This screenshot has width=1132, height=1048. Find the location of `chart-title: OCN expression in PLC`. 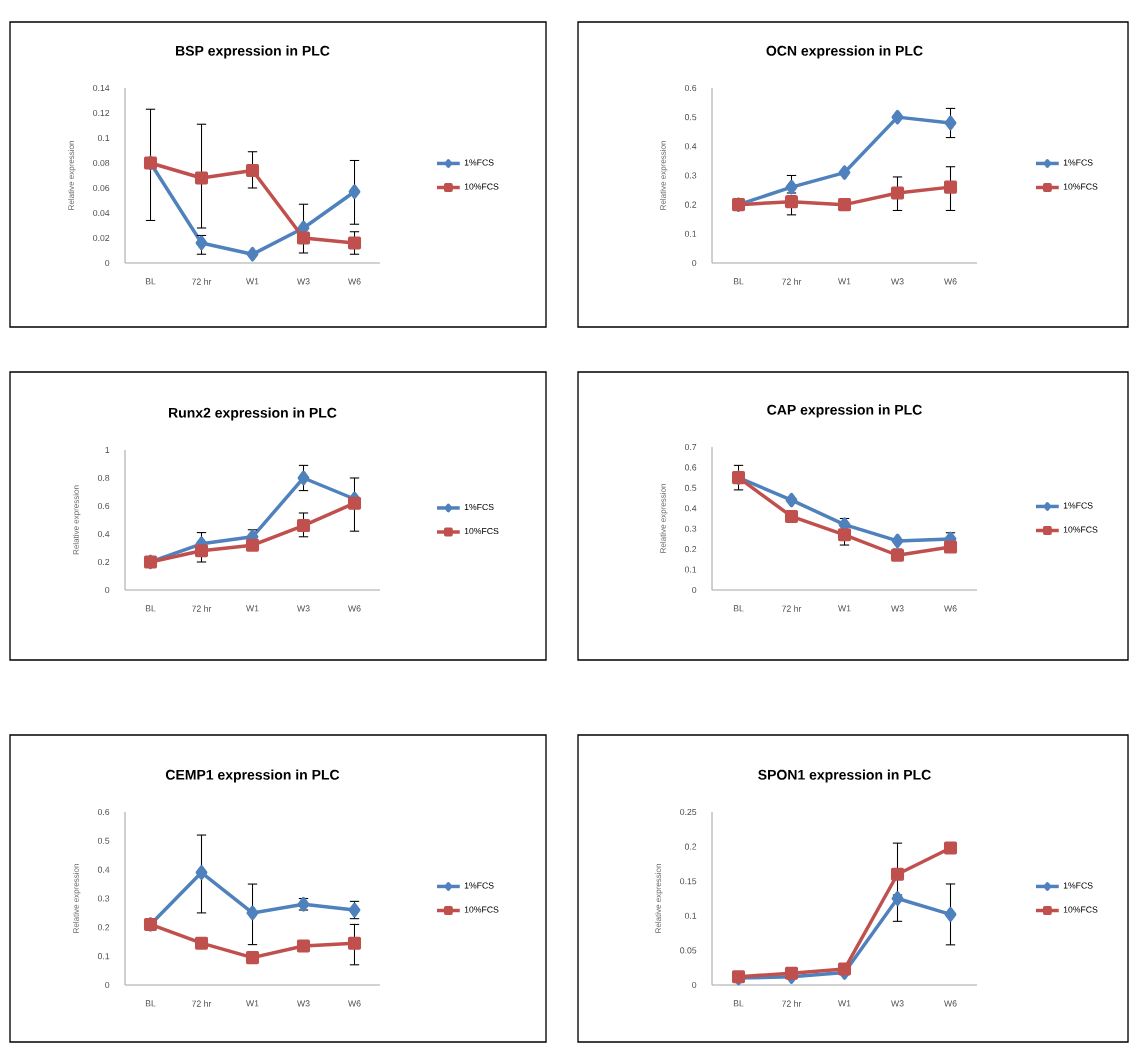

chart-title: OCN expression in PLC is located at coordinates (844, 52).